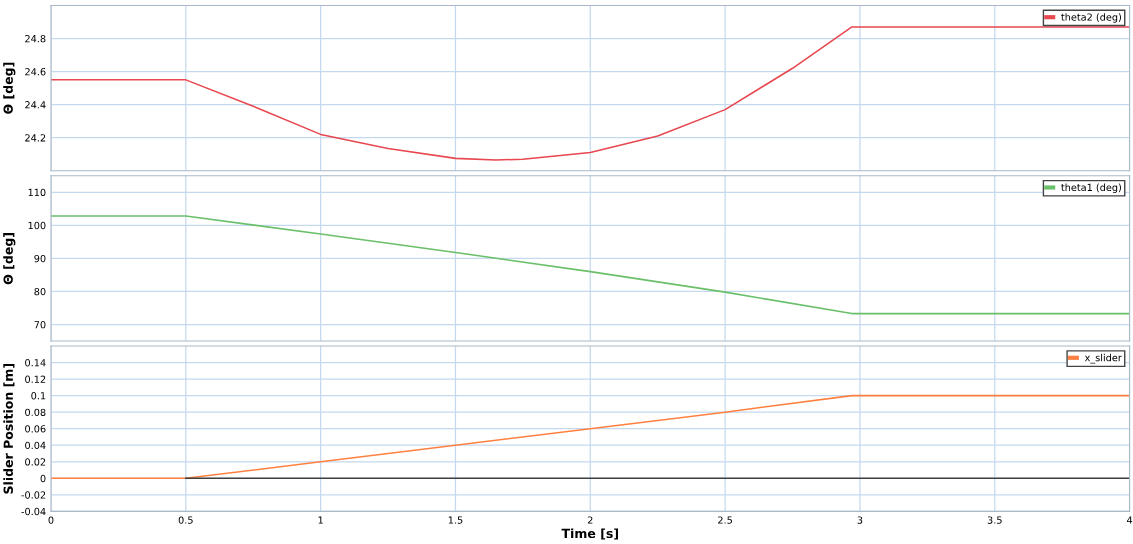 Image resolution: width=1133 pixels, height=544 pixels. I want to click on y-tick-label: 24.8, so click(35, 38).